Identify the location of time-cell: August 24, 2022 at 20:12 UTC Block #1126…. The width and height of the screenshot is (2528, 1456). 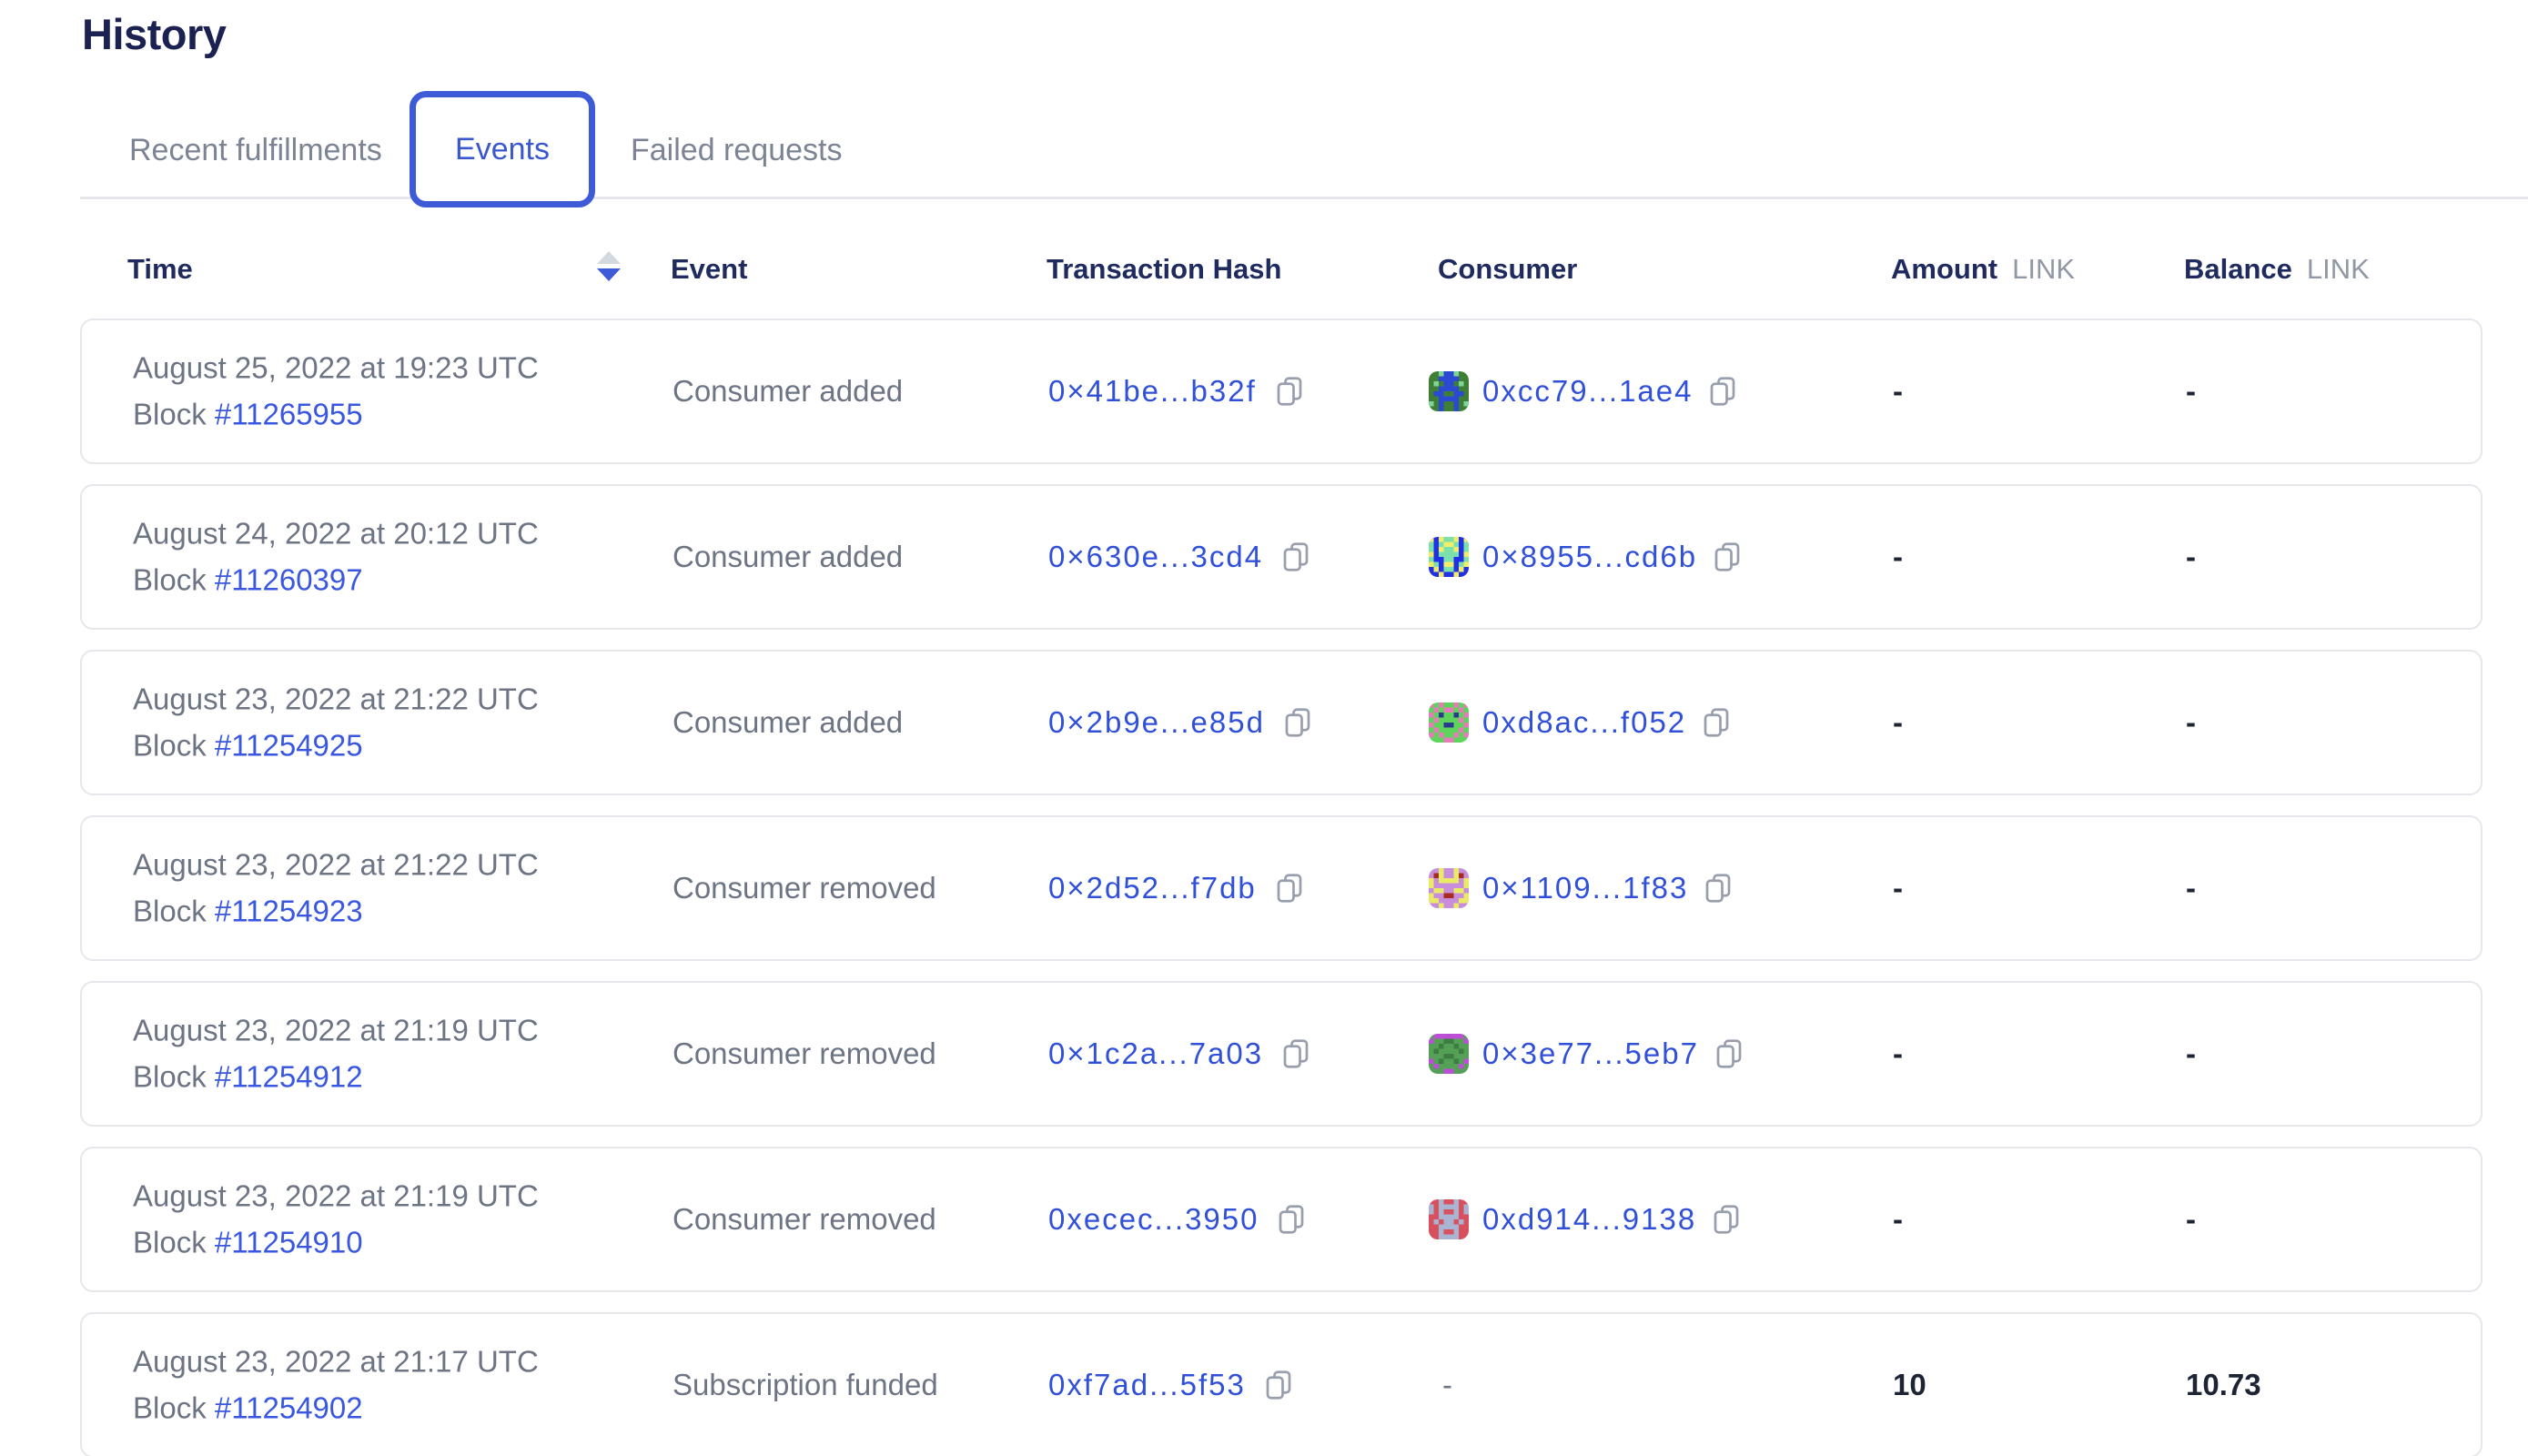
(336, 558).